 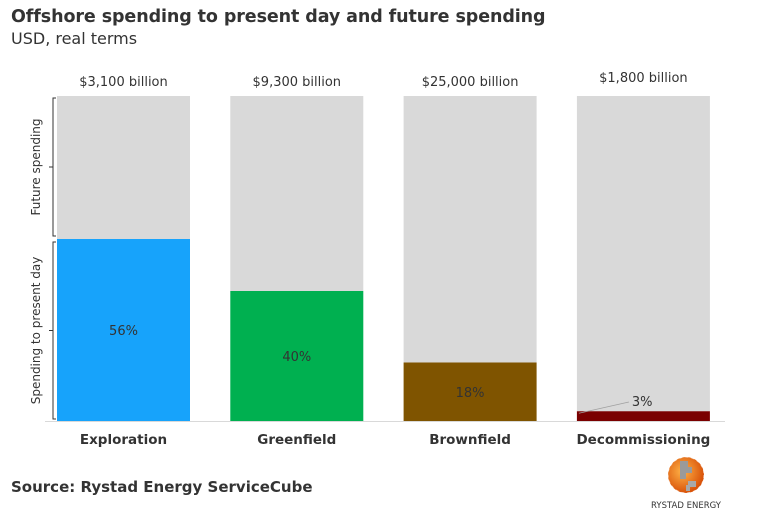 I want to click on bar-present-brownfield, so click(x=470, y=391).